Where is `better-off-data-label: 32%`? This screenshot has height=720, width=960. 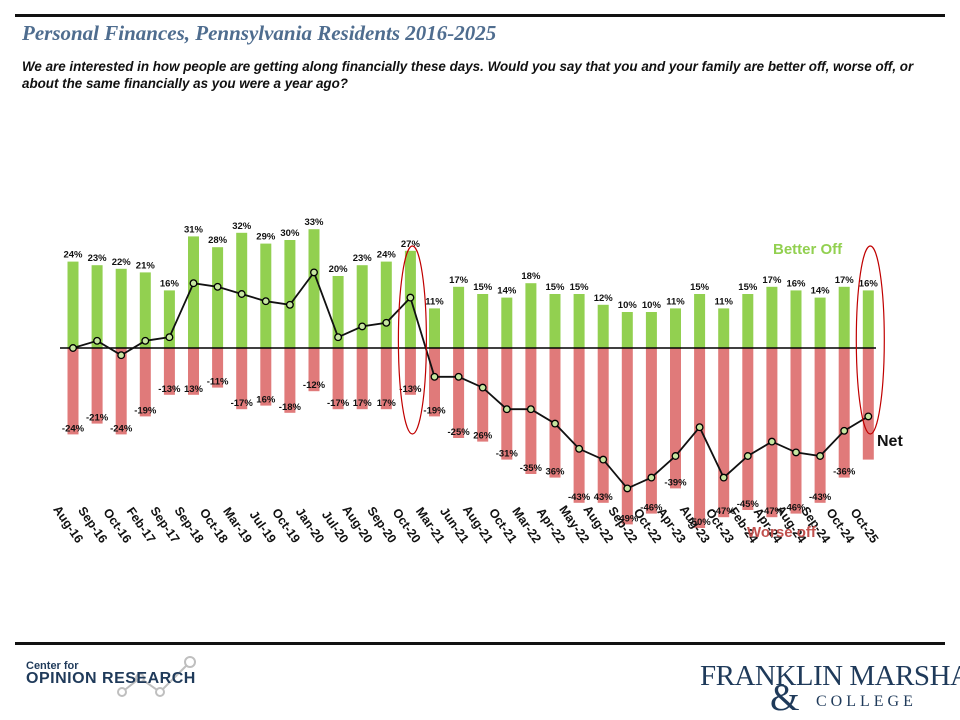 better-off-data-label: 32% is located at coordinates (242, 226).